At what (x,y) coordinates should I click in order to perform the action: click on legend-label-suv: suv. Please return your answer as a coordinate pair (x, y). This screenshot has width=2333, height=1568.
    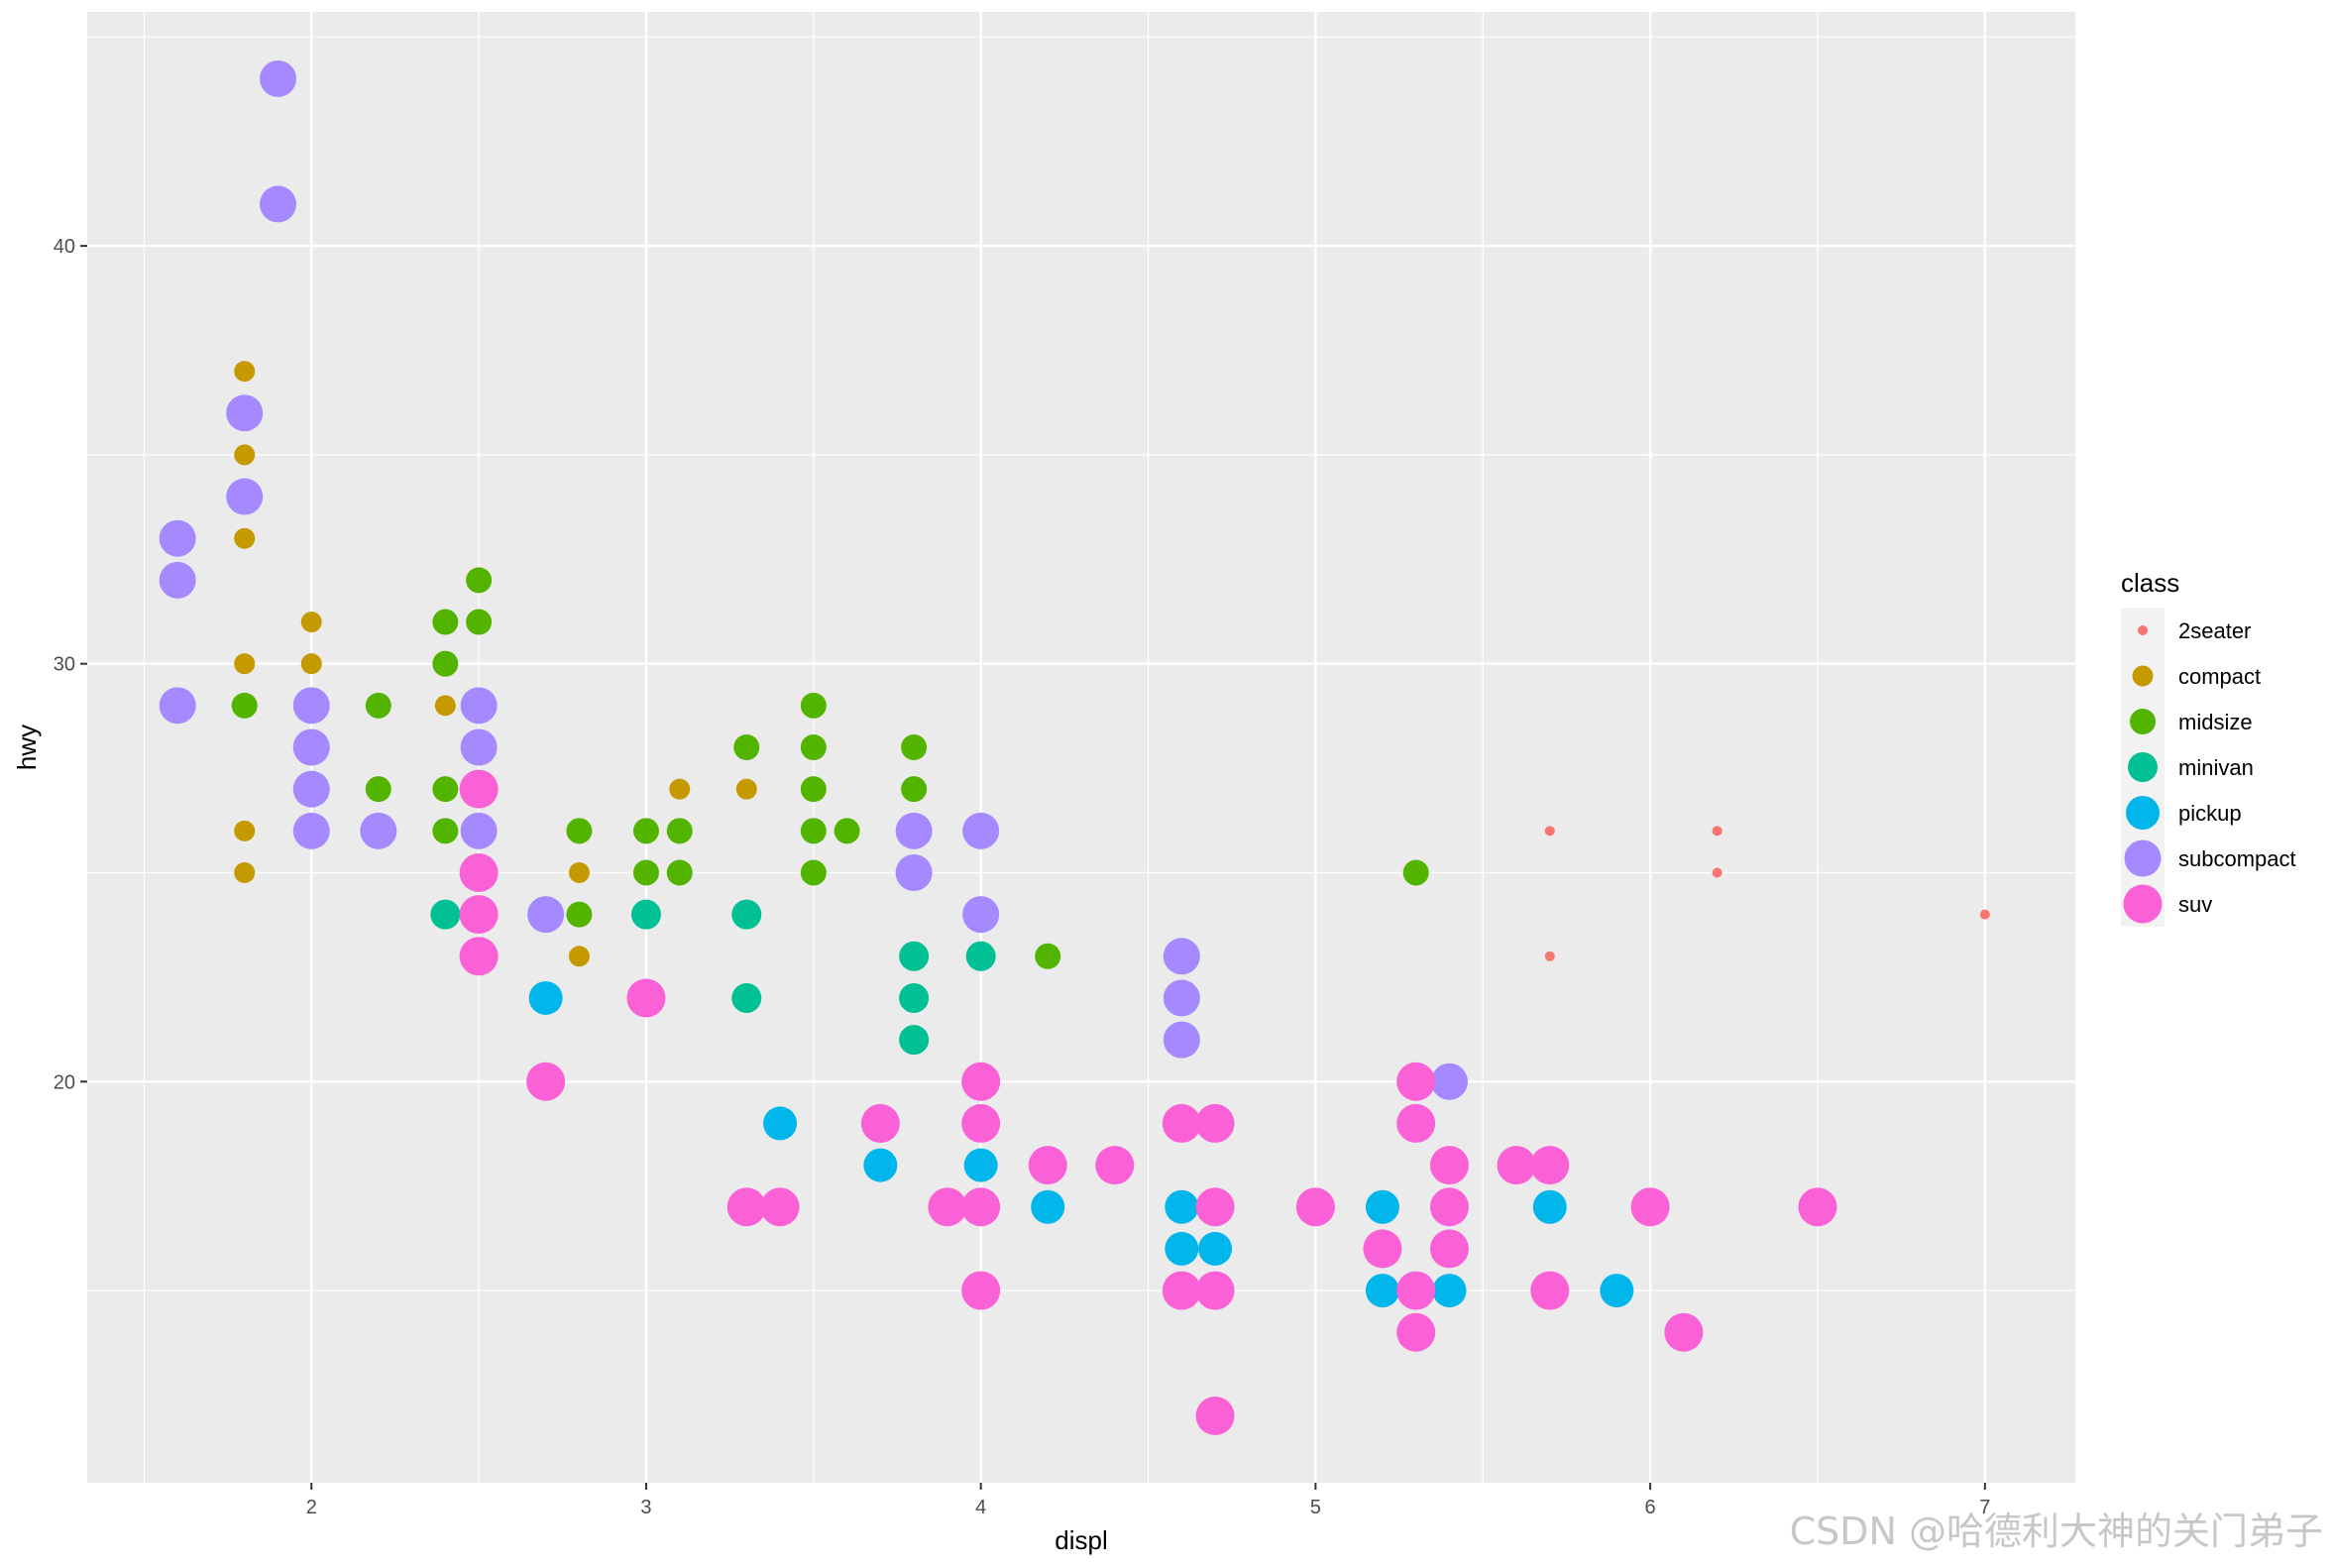
    Looking at the image, I should click on (2195, 904).